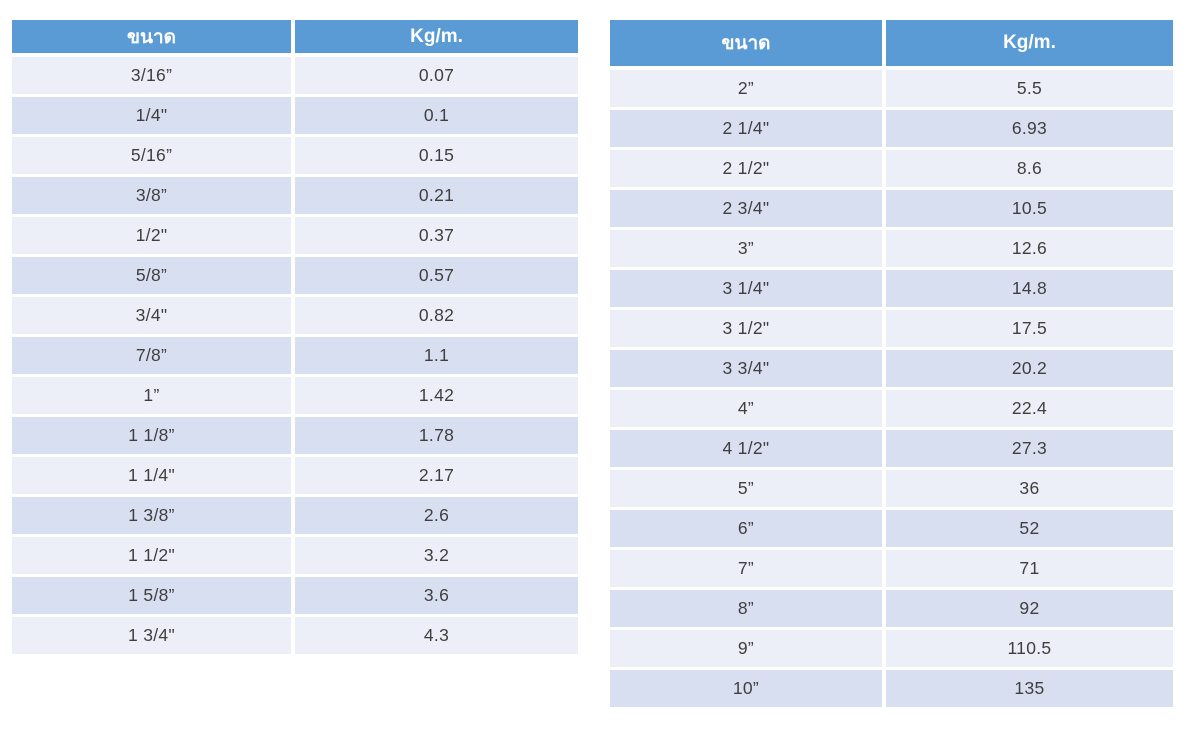  Describe the element at coordinates (746, 210) in the screenshot. I see `size-cell: 2 3/4"` at that location.